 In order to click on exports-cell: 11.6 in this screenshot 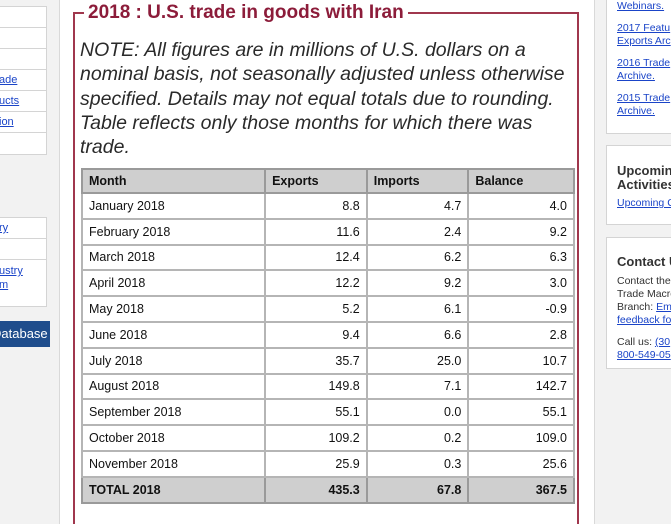, I will do `click(316, 231)`.